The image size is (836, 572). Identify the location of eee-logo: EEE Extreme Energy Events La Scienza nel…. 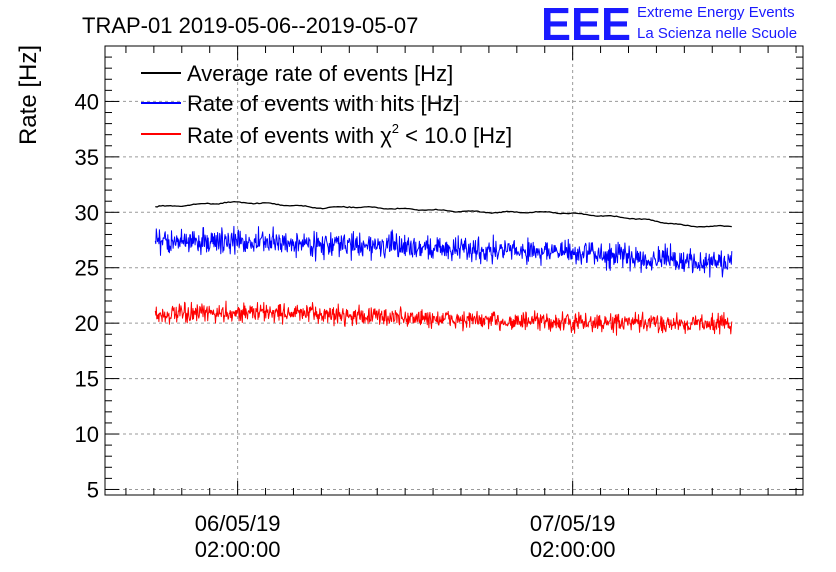
(669, 25).